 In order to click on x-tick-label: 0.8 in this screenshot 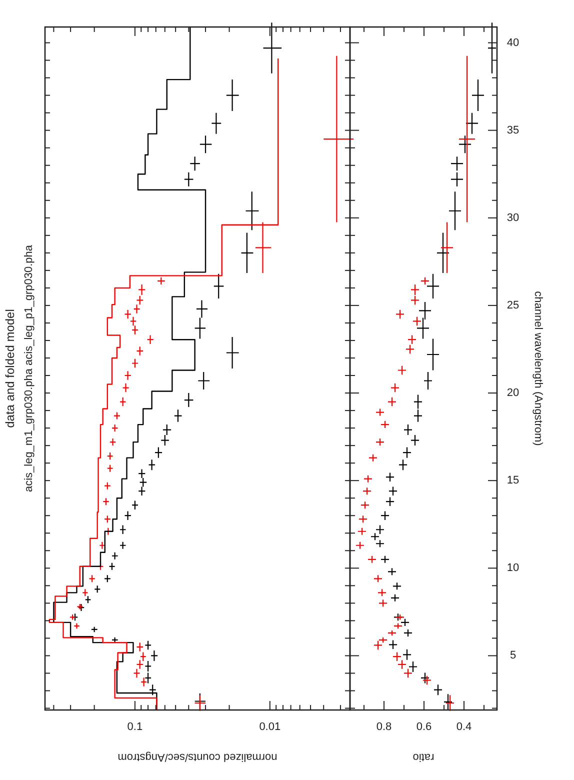, I will do `click(384, 727)`.